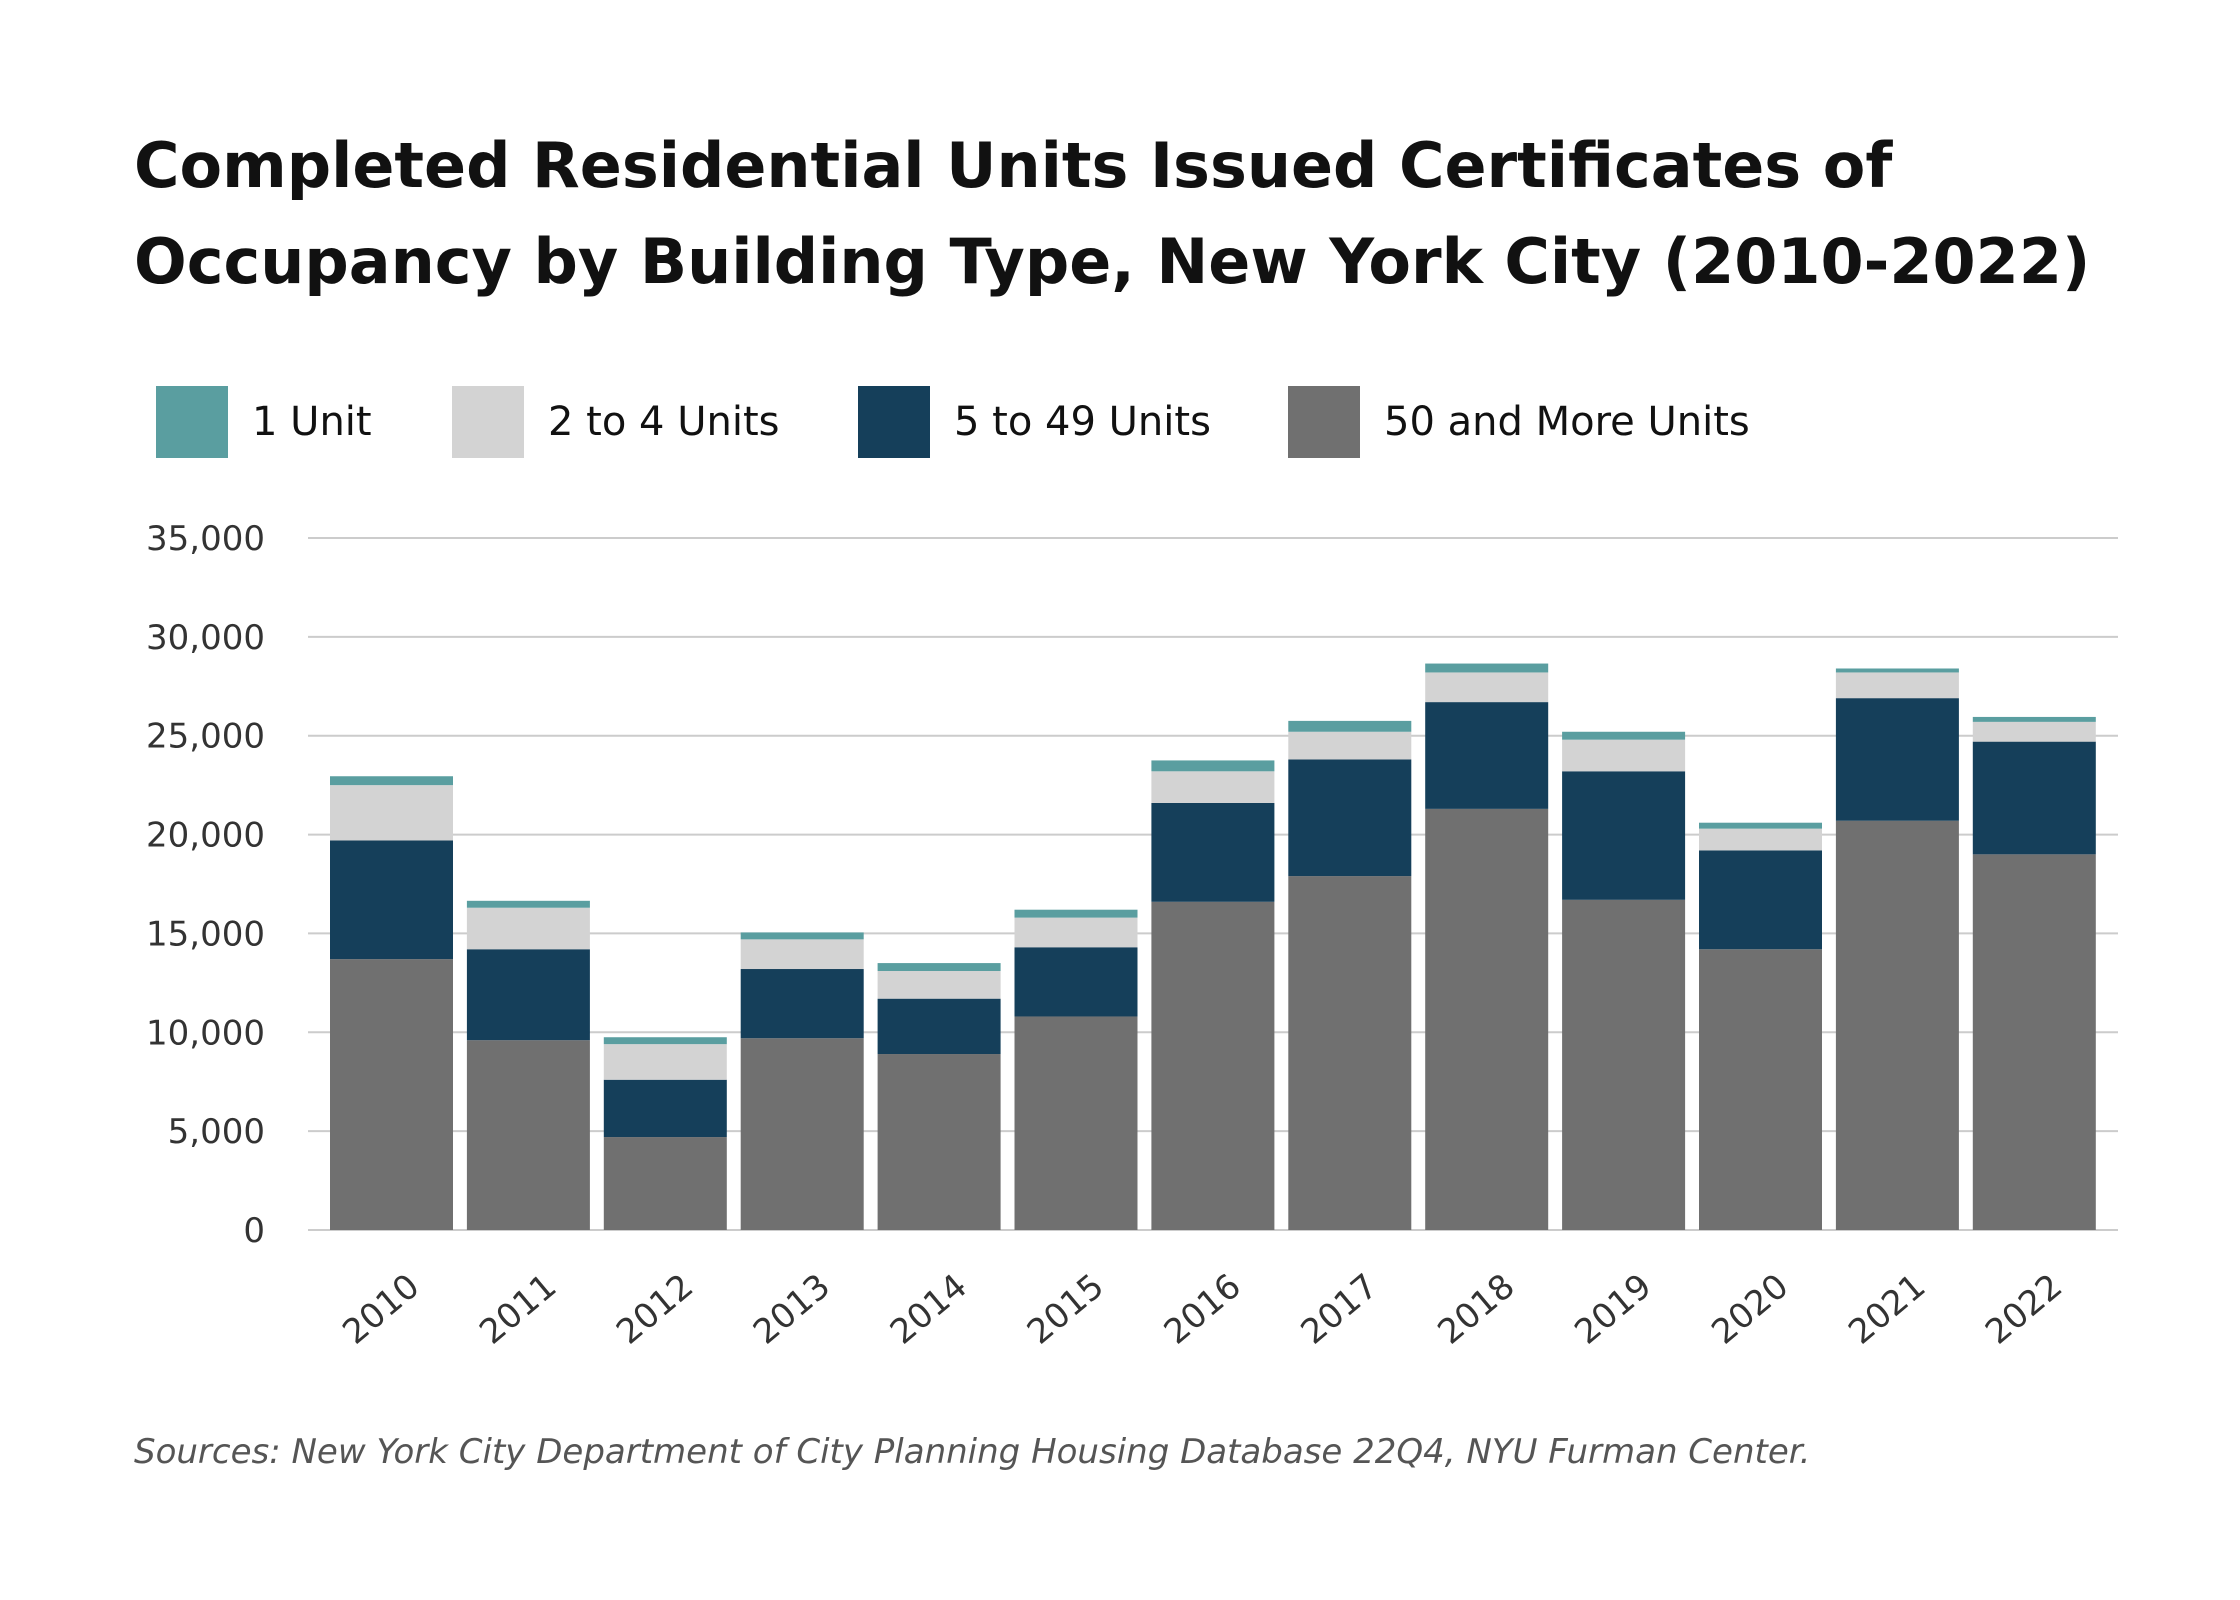 The image size is (2240, 1600). Describe the element at coordinates (216, 1132) in the screenshot. I see `y-tick-label: 5,000` at that location.